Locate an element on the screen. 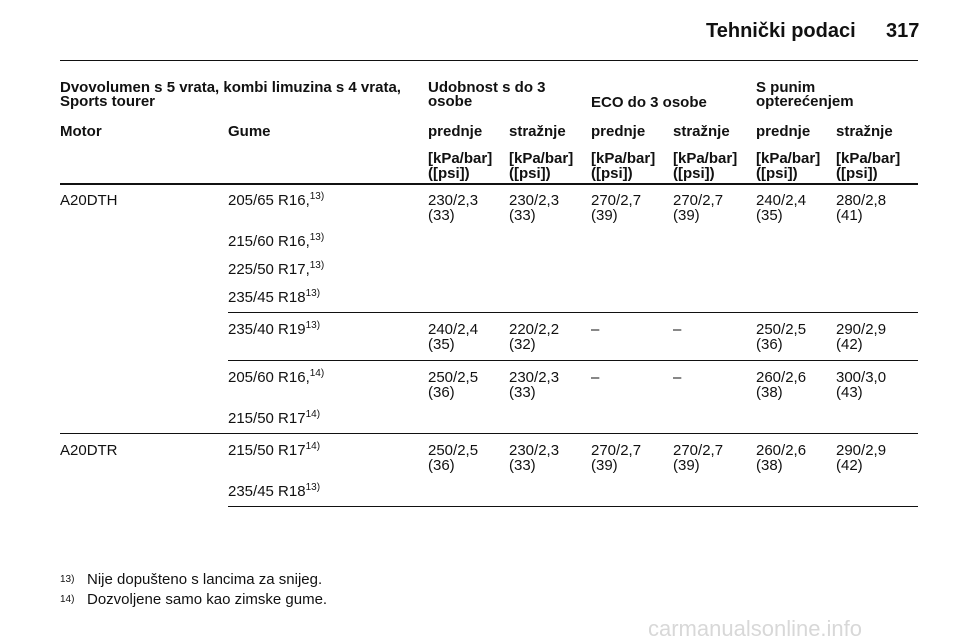  tire: 225/50 R17,13) is located at coordinates (276, 269).